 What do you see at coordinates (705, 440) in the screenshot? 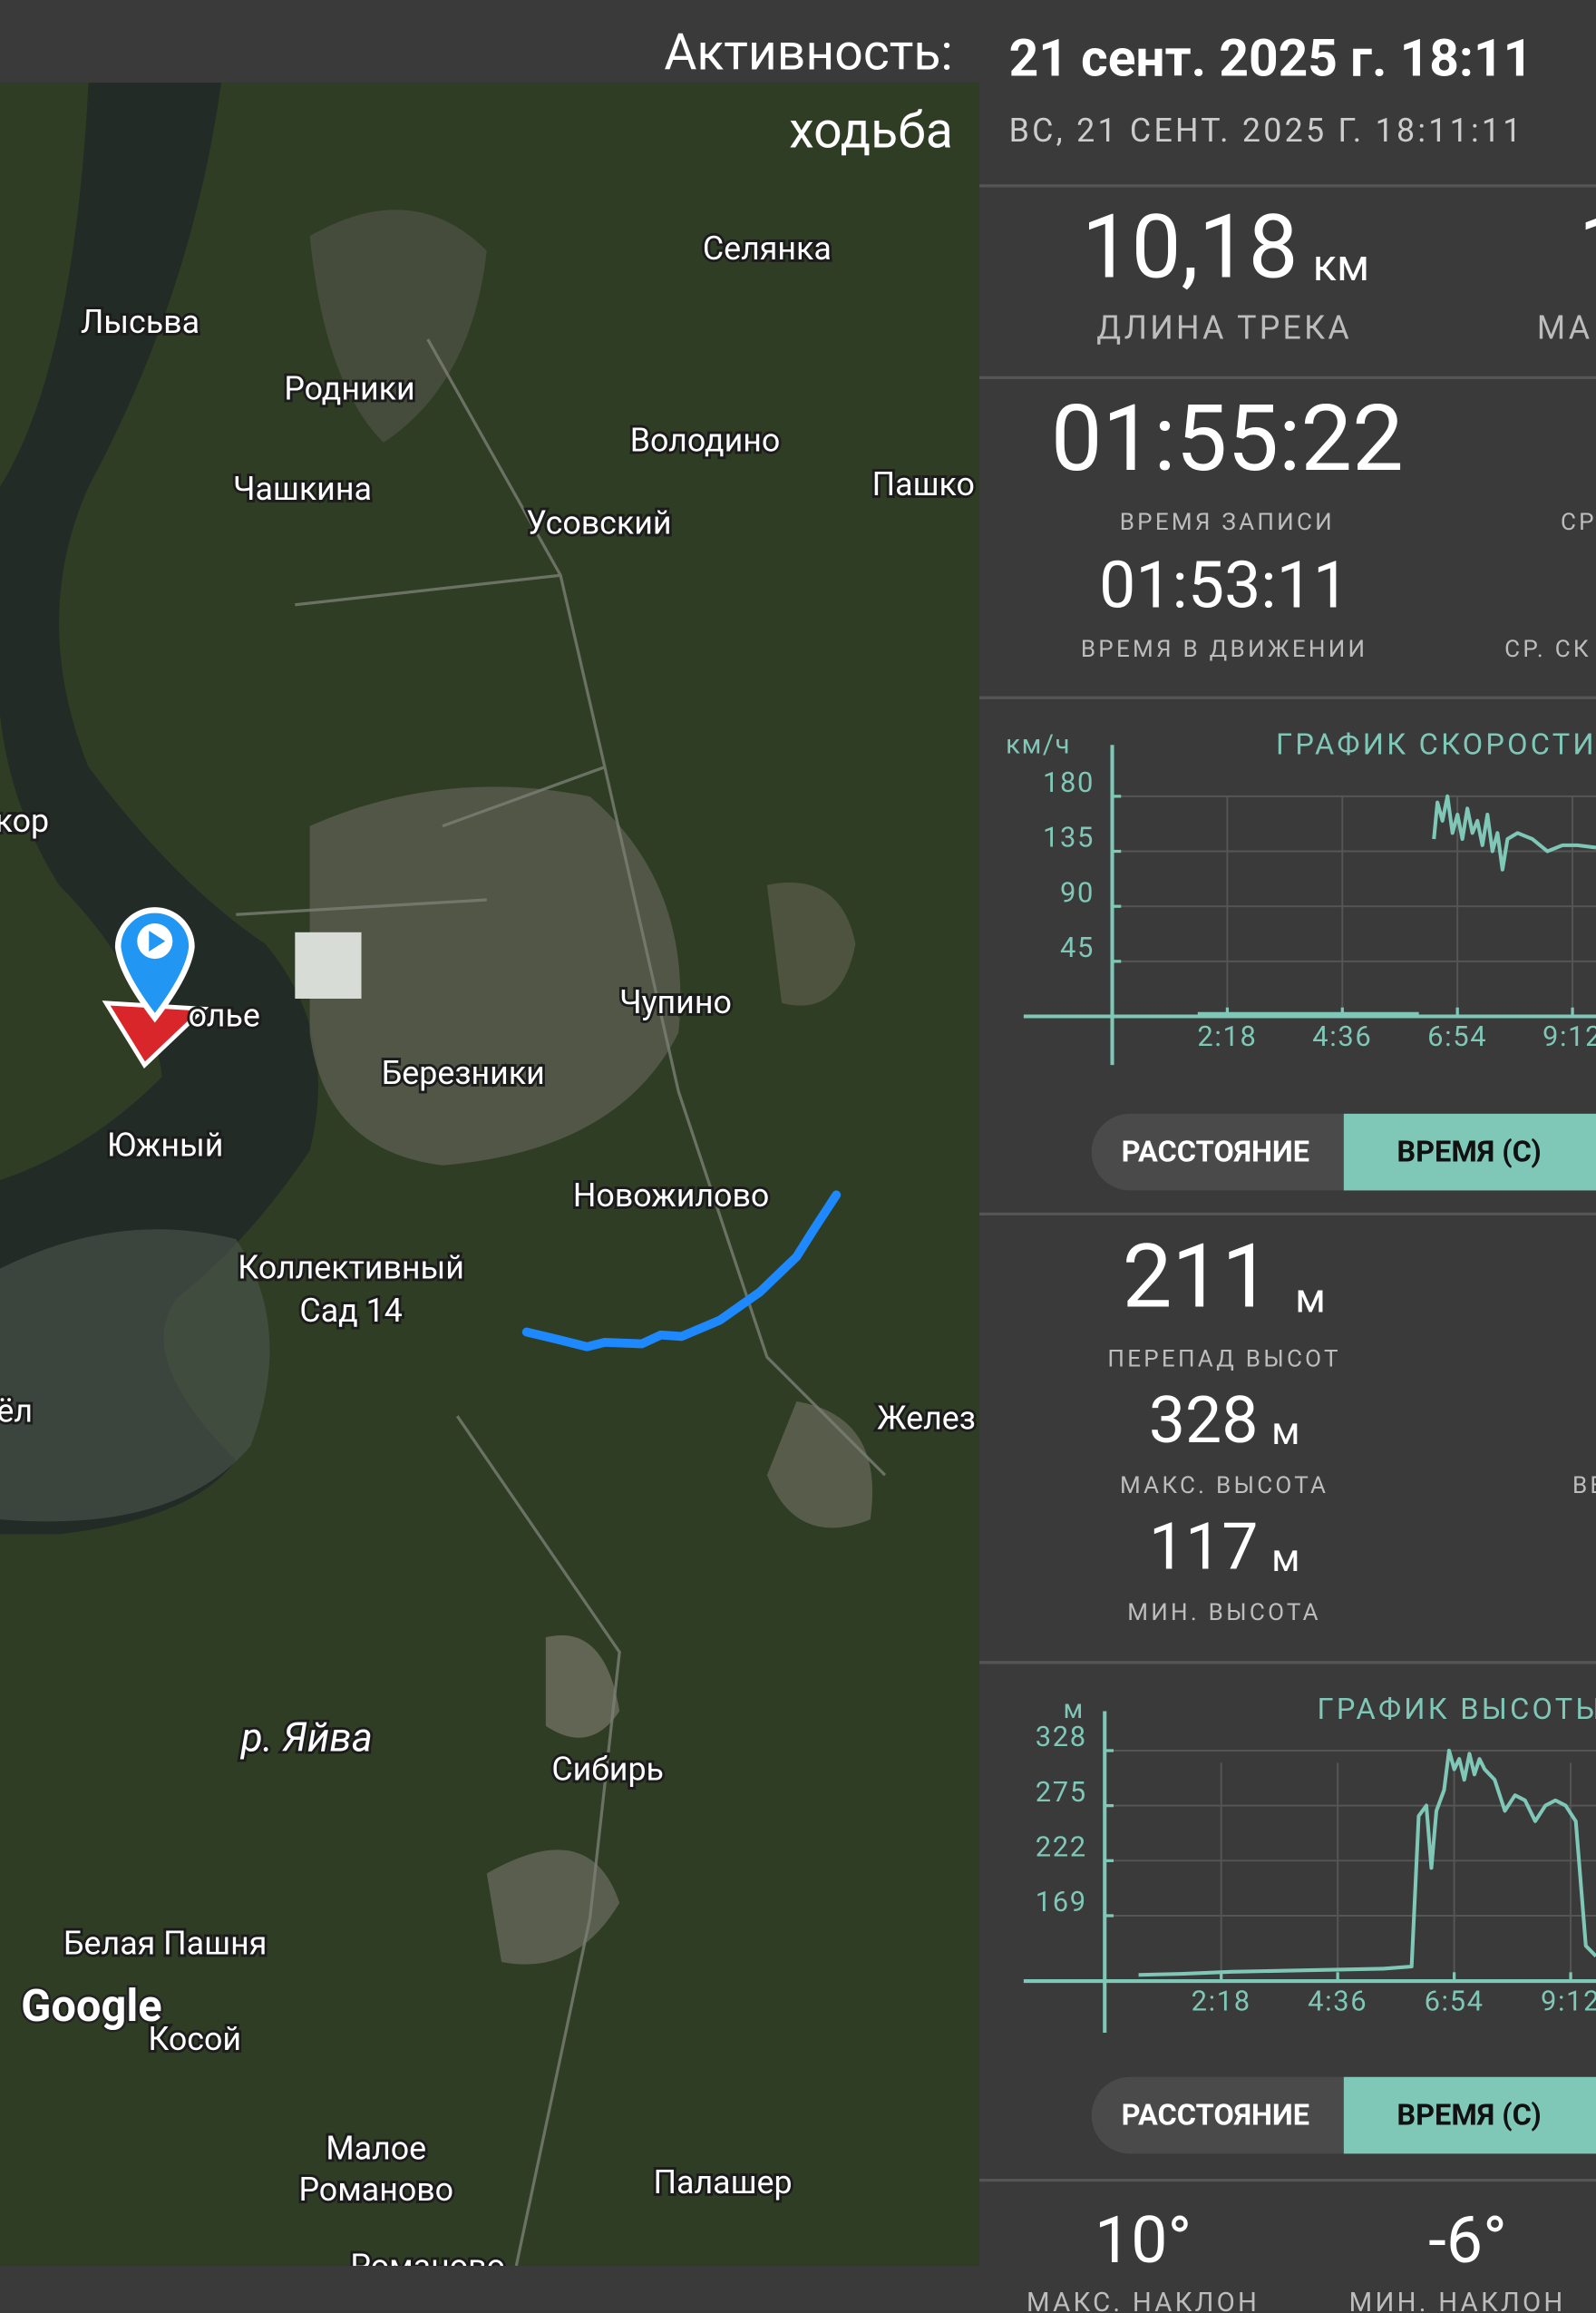
I see `map-label: Володино` at bounding box center [705, 440].